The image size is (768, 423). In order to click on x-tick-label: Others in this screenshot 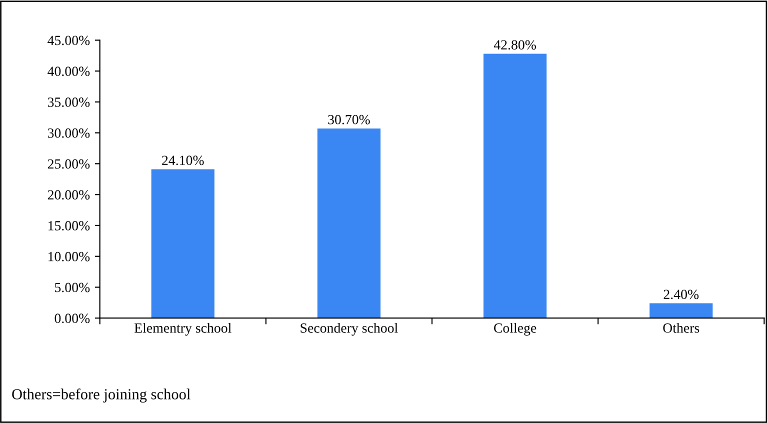, I will do `click(681, 327)`.